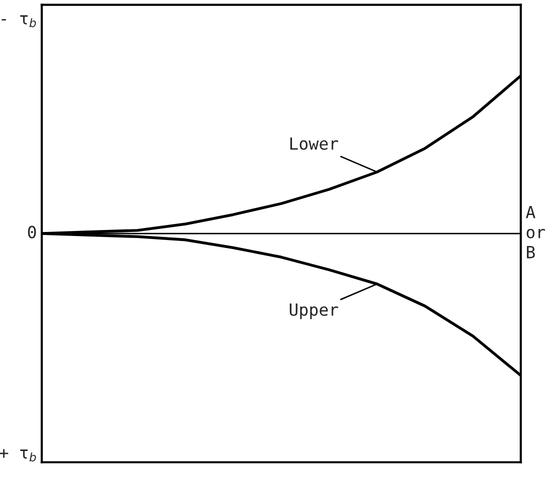  Describe the element at coordinates (18, 455) in the screenshot. I see `text: + τ$_{b}$` at that location.